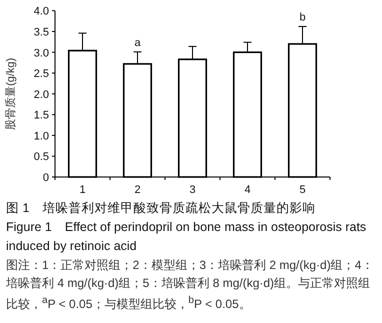 Image resolution: width=382 pixels, height=323 pixels. Describe the element at coordinates (192, 190) in the screenshot. I see `x-tick-label: 3` at that location.